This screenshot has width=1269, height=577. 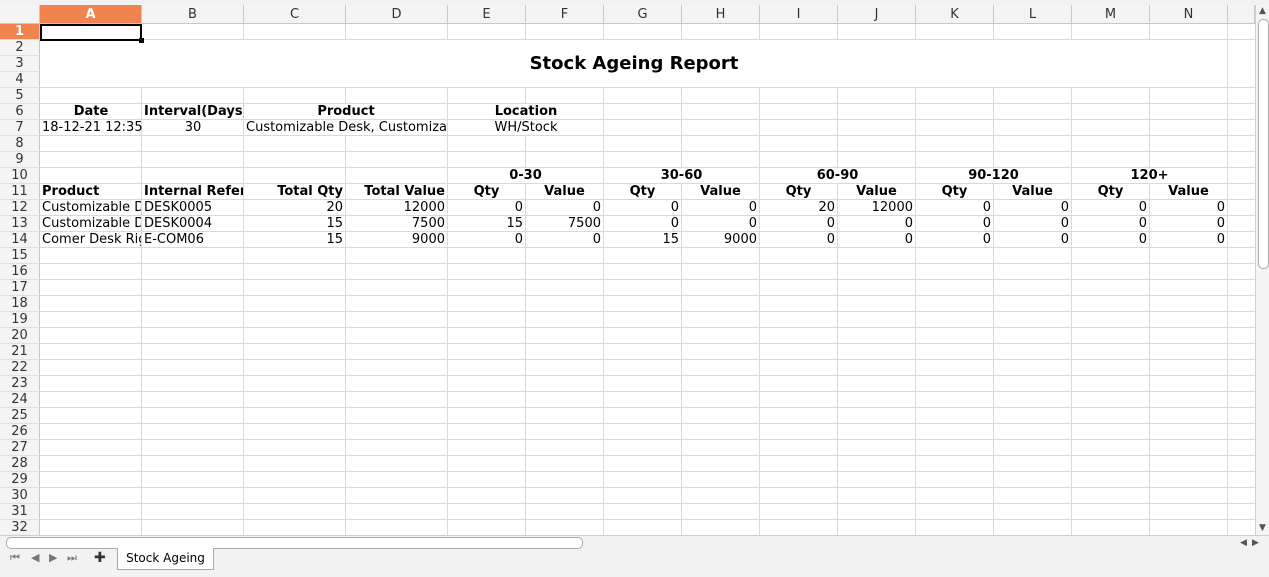 I want to click on column-header-f: F, so click(x=565, y=14).